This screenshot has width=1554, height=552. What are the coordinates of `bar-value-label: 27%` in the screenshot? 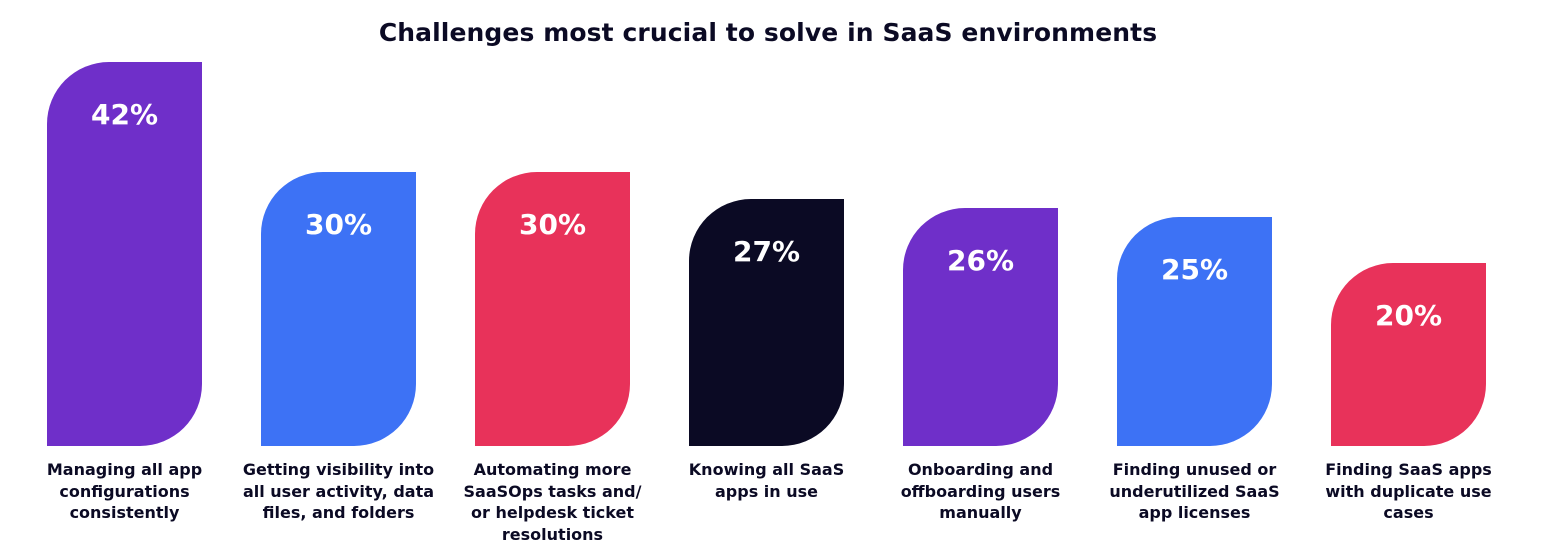 It's located at (766, 252).